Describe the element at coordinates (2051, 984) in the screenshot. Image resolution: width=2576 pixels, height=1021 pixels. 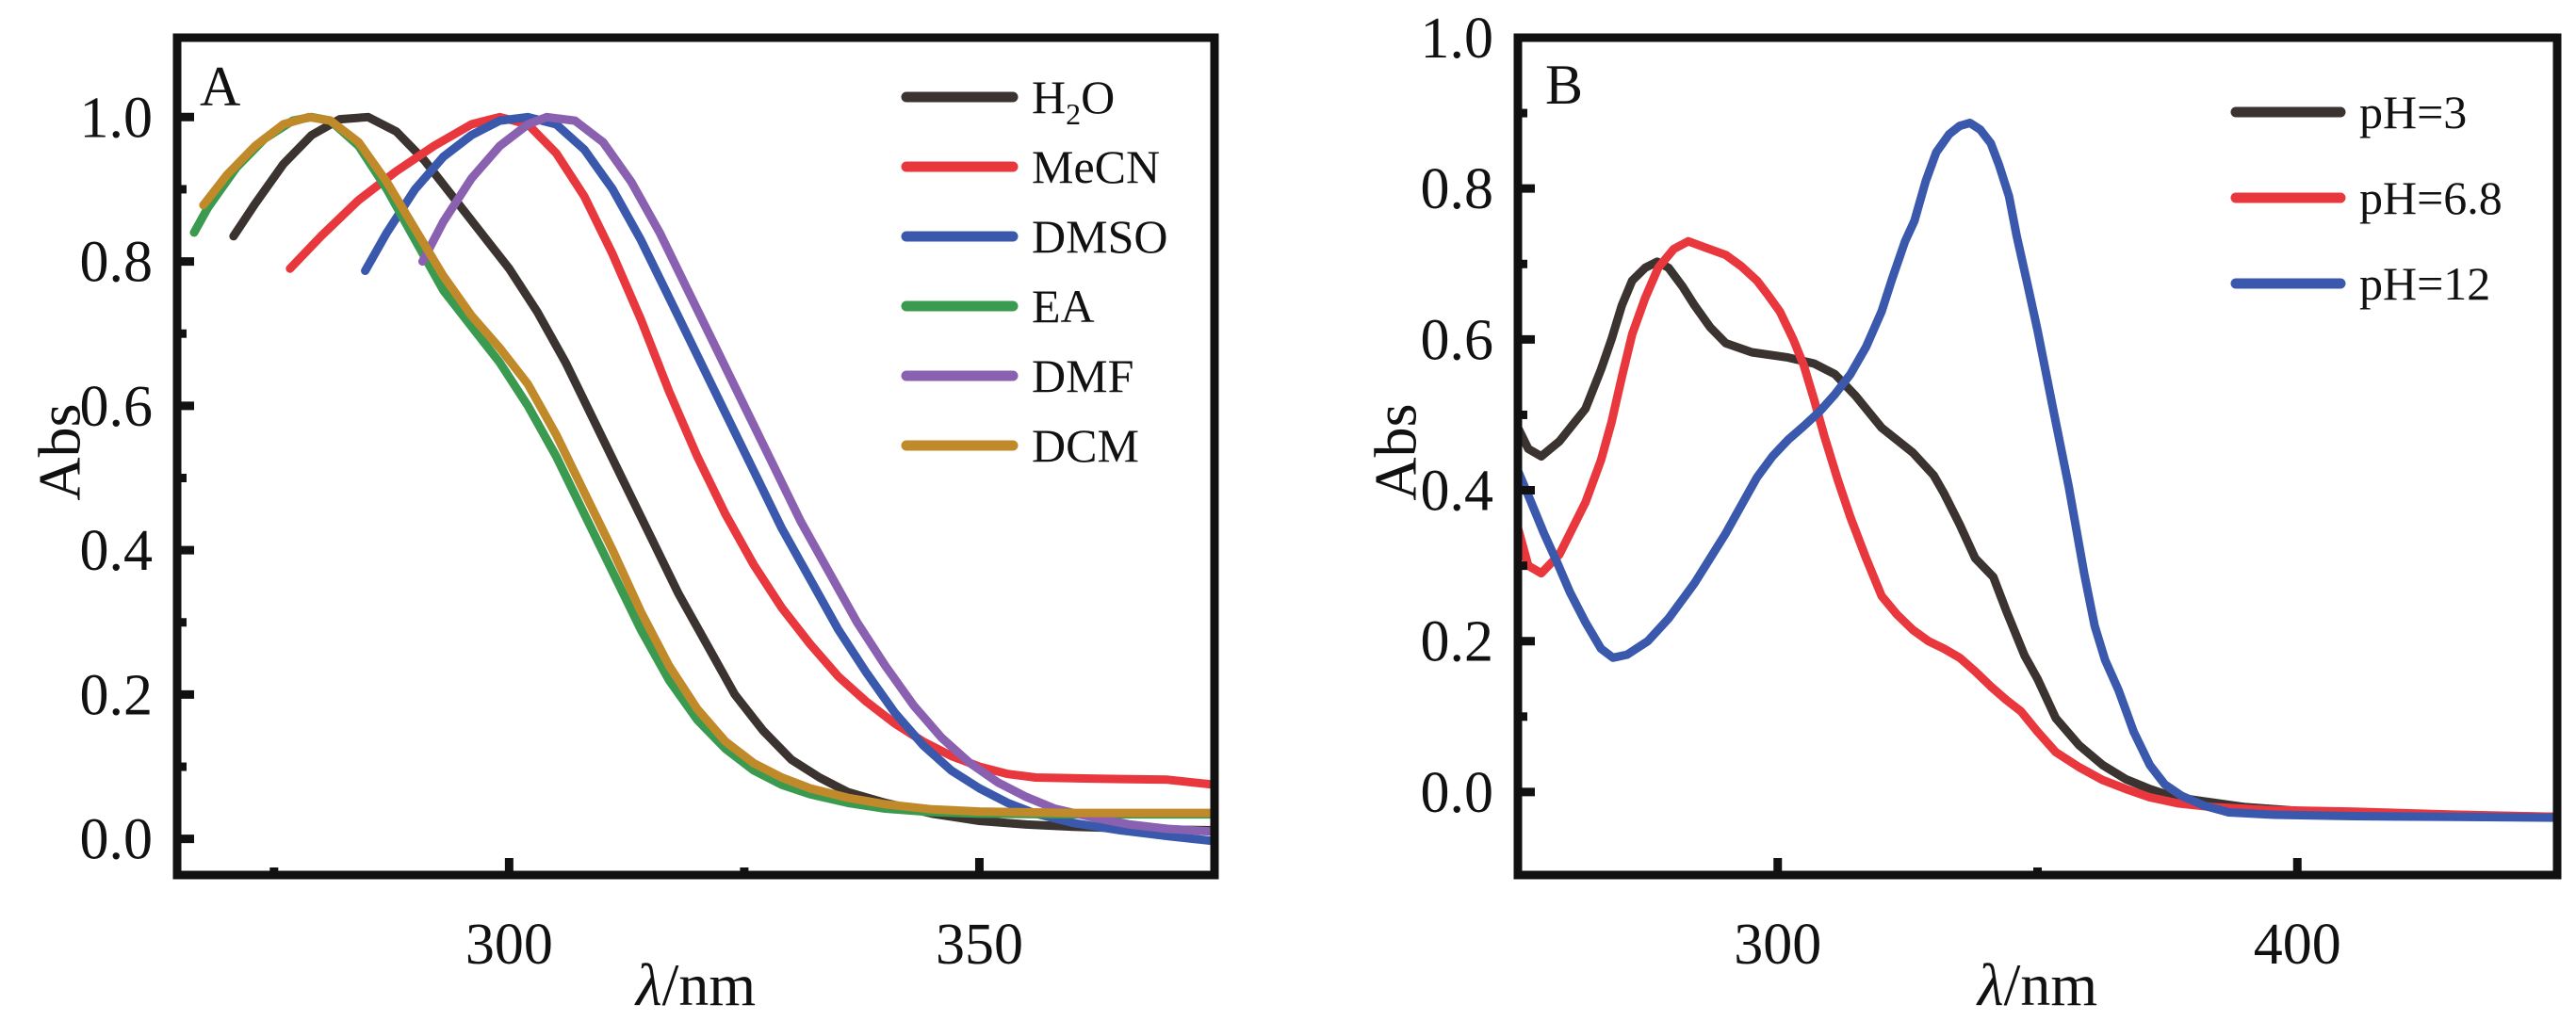
I see `panel-b-x-title-unit: /nm` at that location.